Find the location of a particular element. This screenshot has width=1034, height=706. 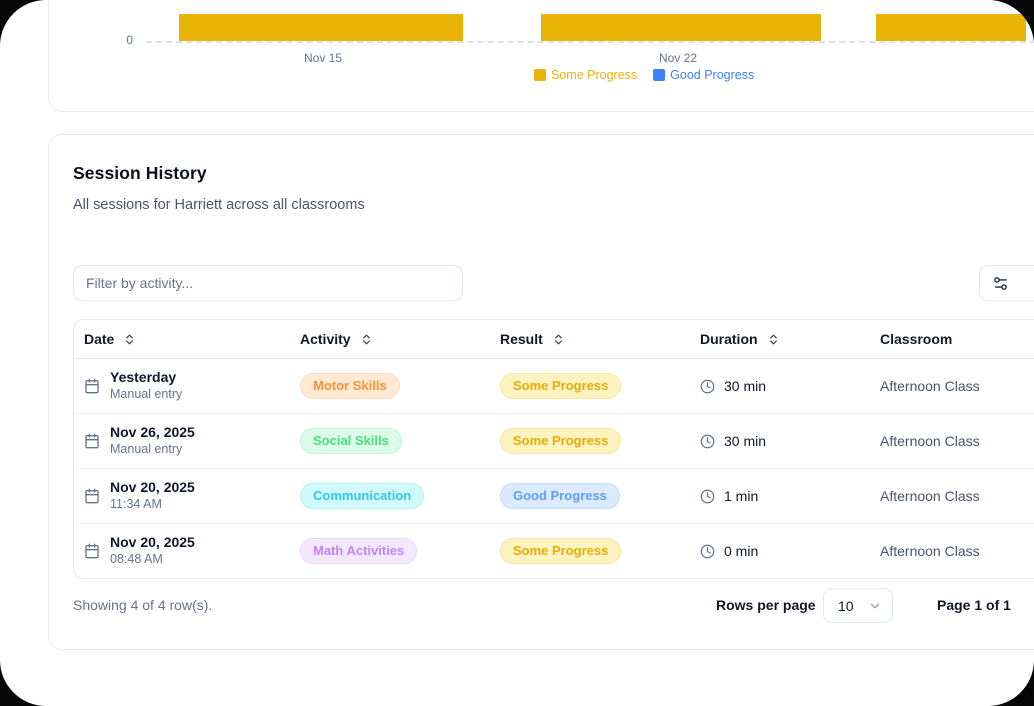

activity-badge: Social Skills is located at coordinates (351, 441).